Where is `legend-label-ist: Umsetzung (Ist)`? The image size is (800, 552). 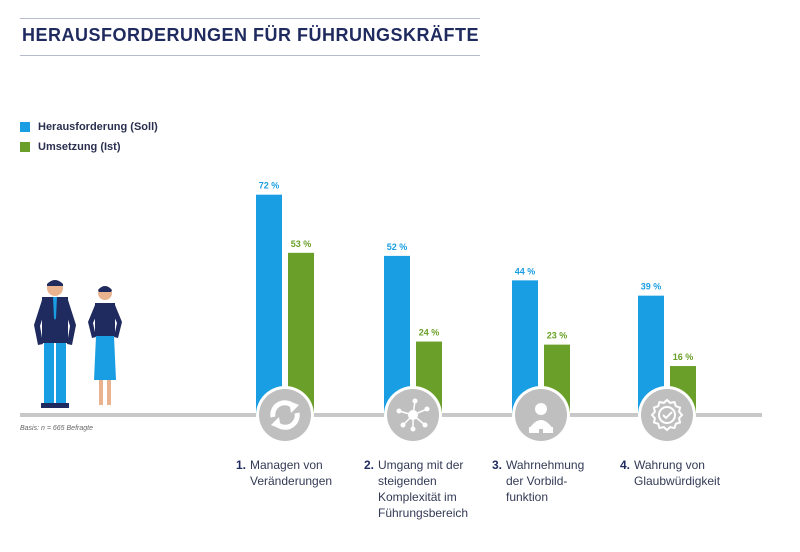
legend-label-ist: Umsetzung (Ist) is located at coordinates (79, 147).